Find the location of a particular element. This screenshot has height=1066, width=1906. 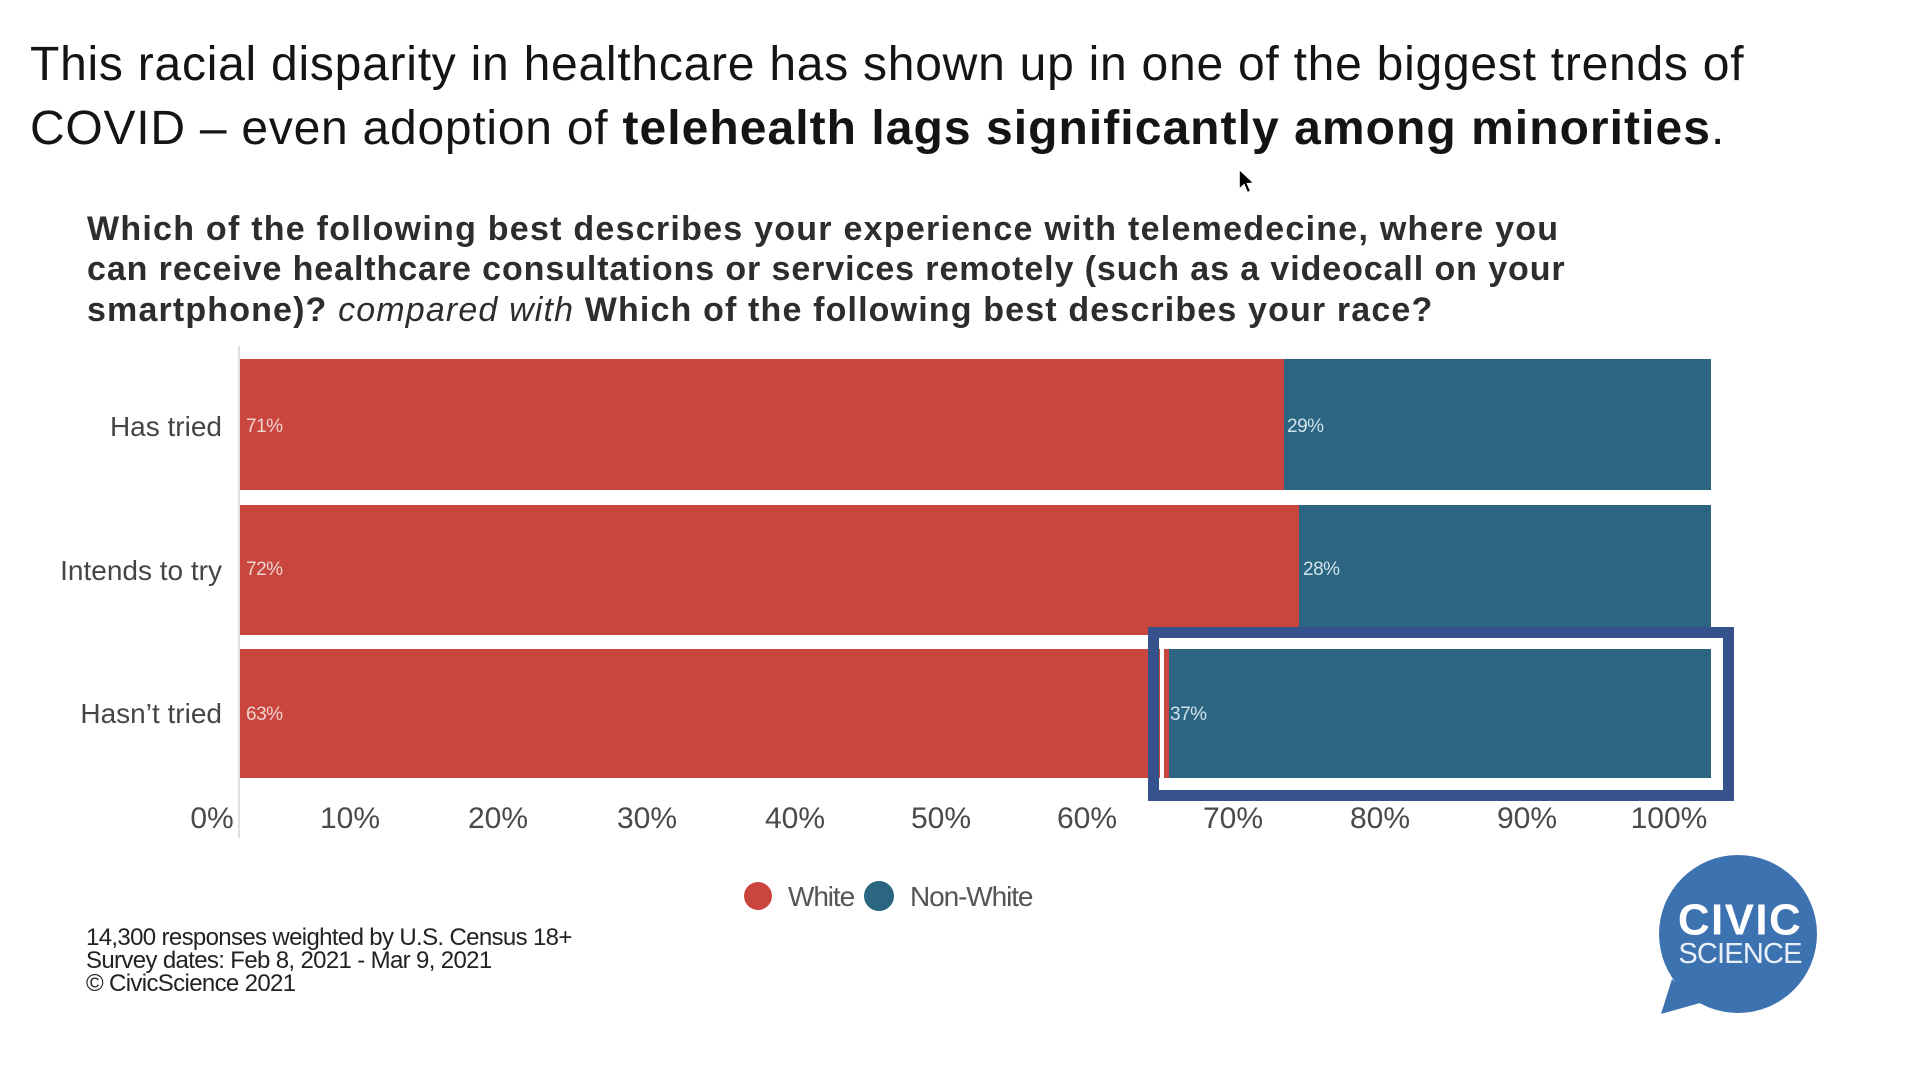

svg-text: SCIENCE is located at coordinates (1740, 954).